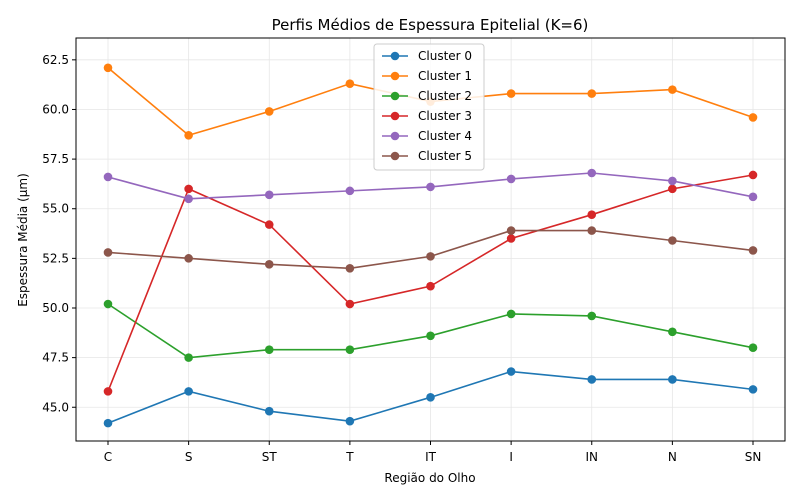  Describe the element at coordinates (445, 156) in the screenshot. I see `legend-label: Cluster 5` at that location.